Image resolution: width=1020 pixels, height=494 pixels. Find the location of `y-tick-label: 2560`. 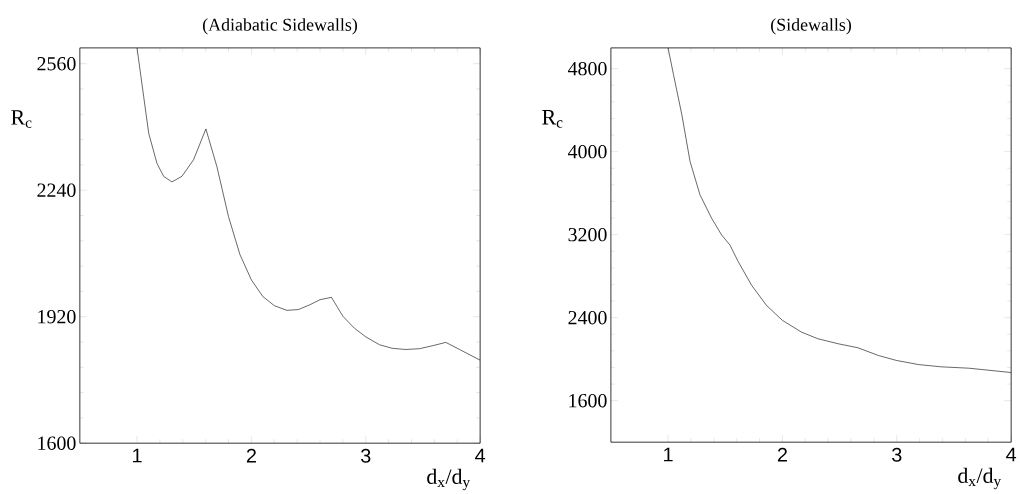

y-tick-label: 2560 is located at coordinates (56, 64).